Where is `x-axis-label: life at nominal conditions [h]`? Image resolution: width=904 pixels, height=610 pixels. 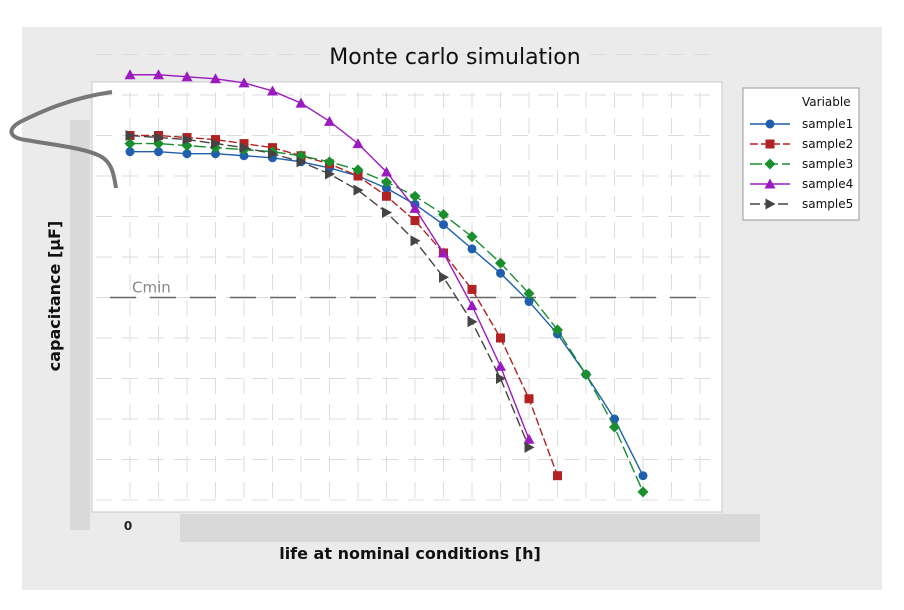
x-axis-label: life at nominal conditions [h] is located at coordinates (410, 553).